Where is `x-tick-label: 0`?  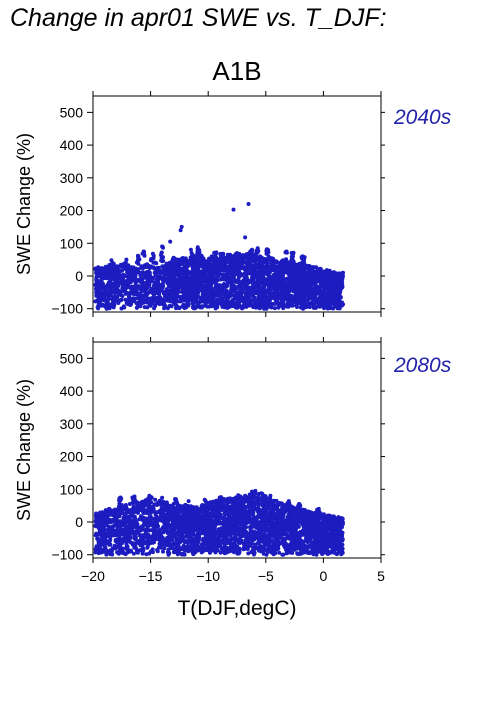 x-tick-label: 0 is located at coordinates (324, 576).